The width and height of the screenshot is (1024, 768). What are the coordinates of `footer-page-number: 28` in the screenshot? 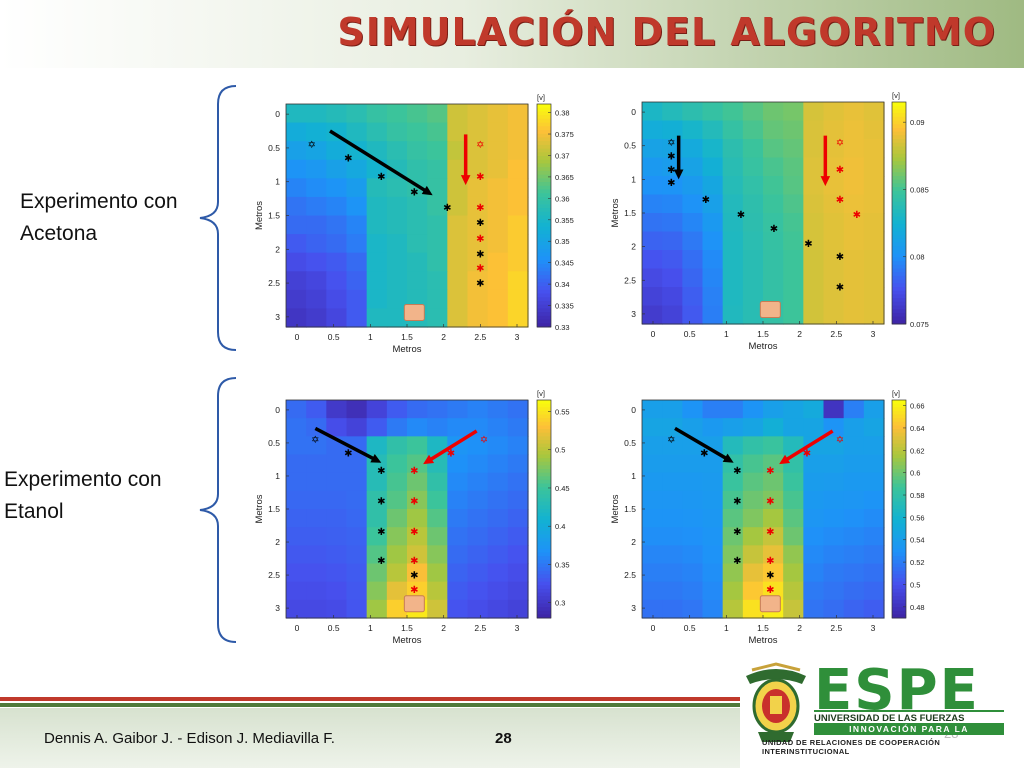 It's located at (503, 738).